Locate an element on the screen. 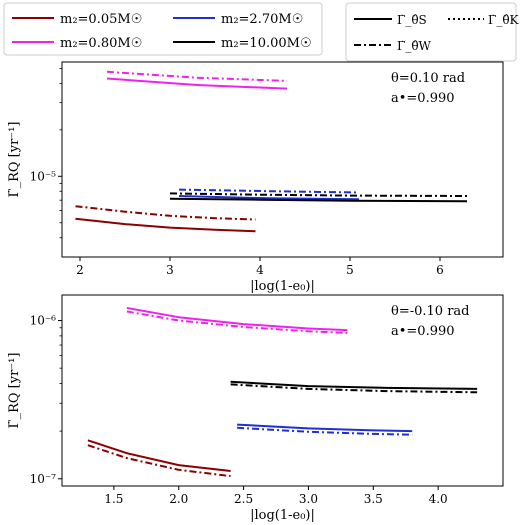 This screenshot has height=525, width=520. legend-style-label-dashdot: Γ̇_θ̂W is located at coordinates (414, 46).